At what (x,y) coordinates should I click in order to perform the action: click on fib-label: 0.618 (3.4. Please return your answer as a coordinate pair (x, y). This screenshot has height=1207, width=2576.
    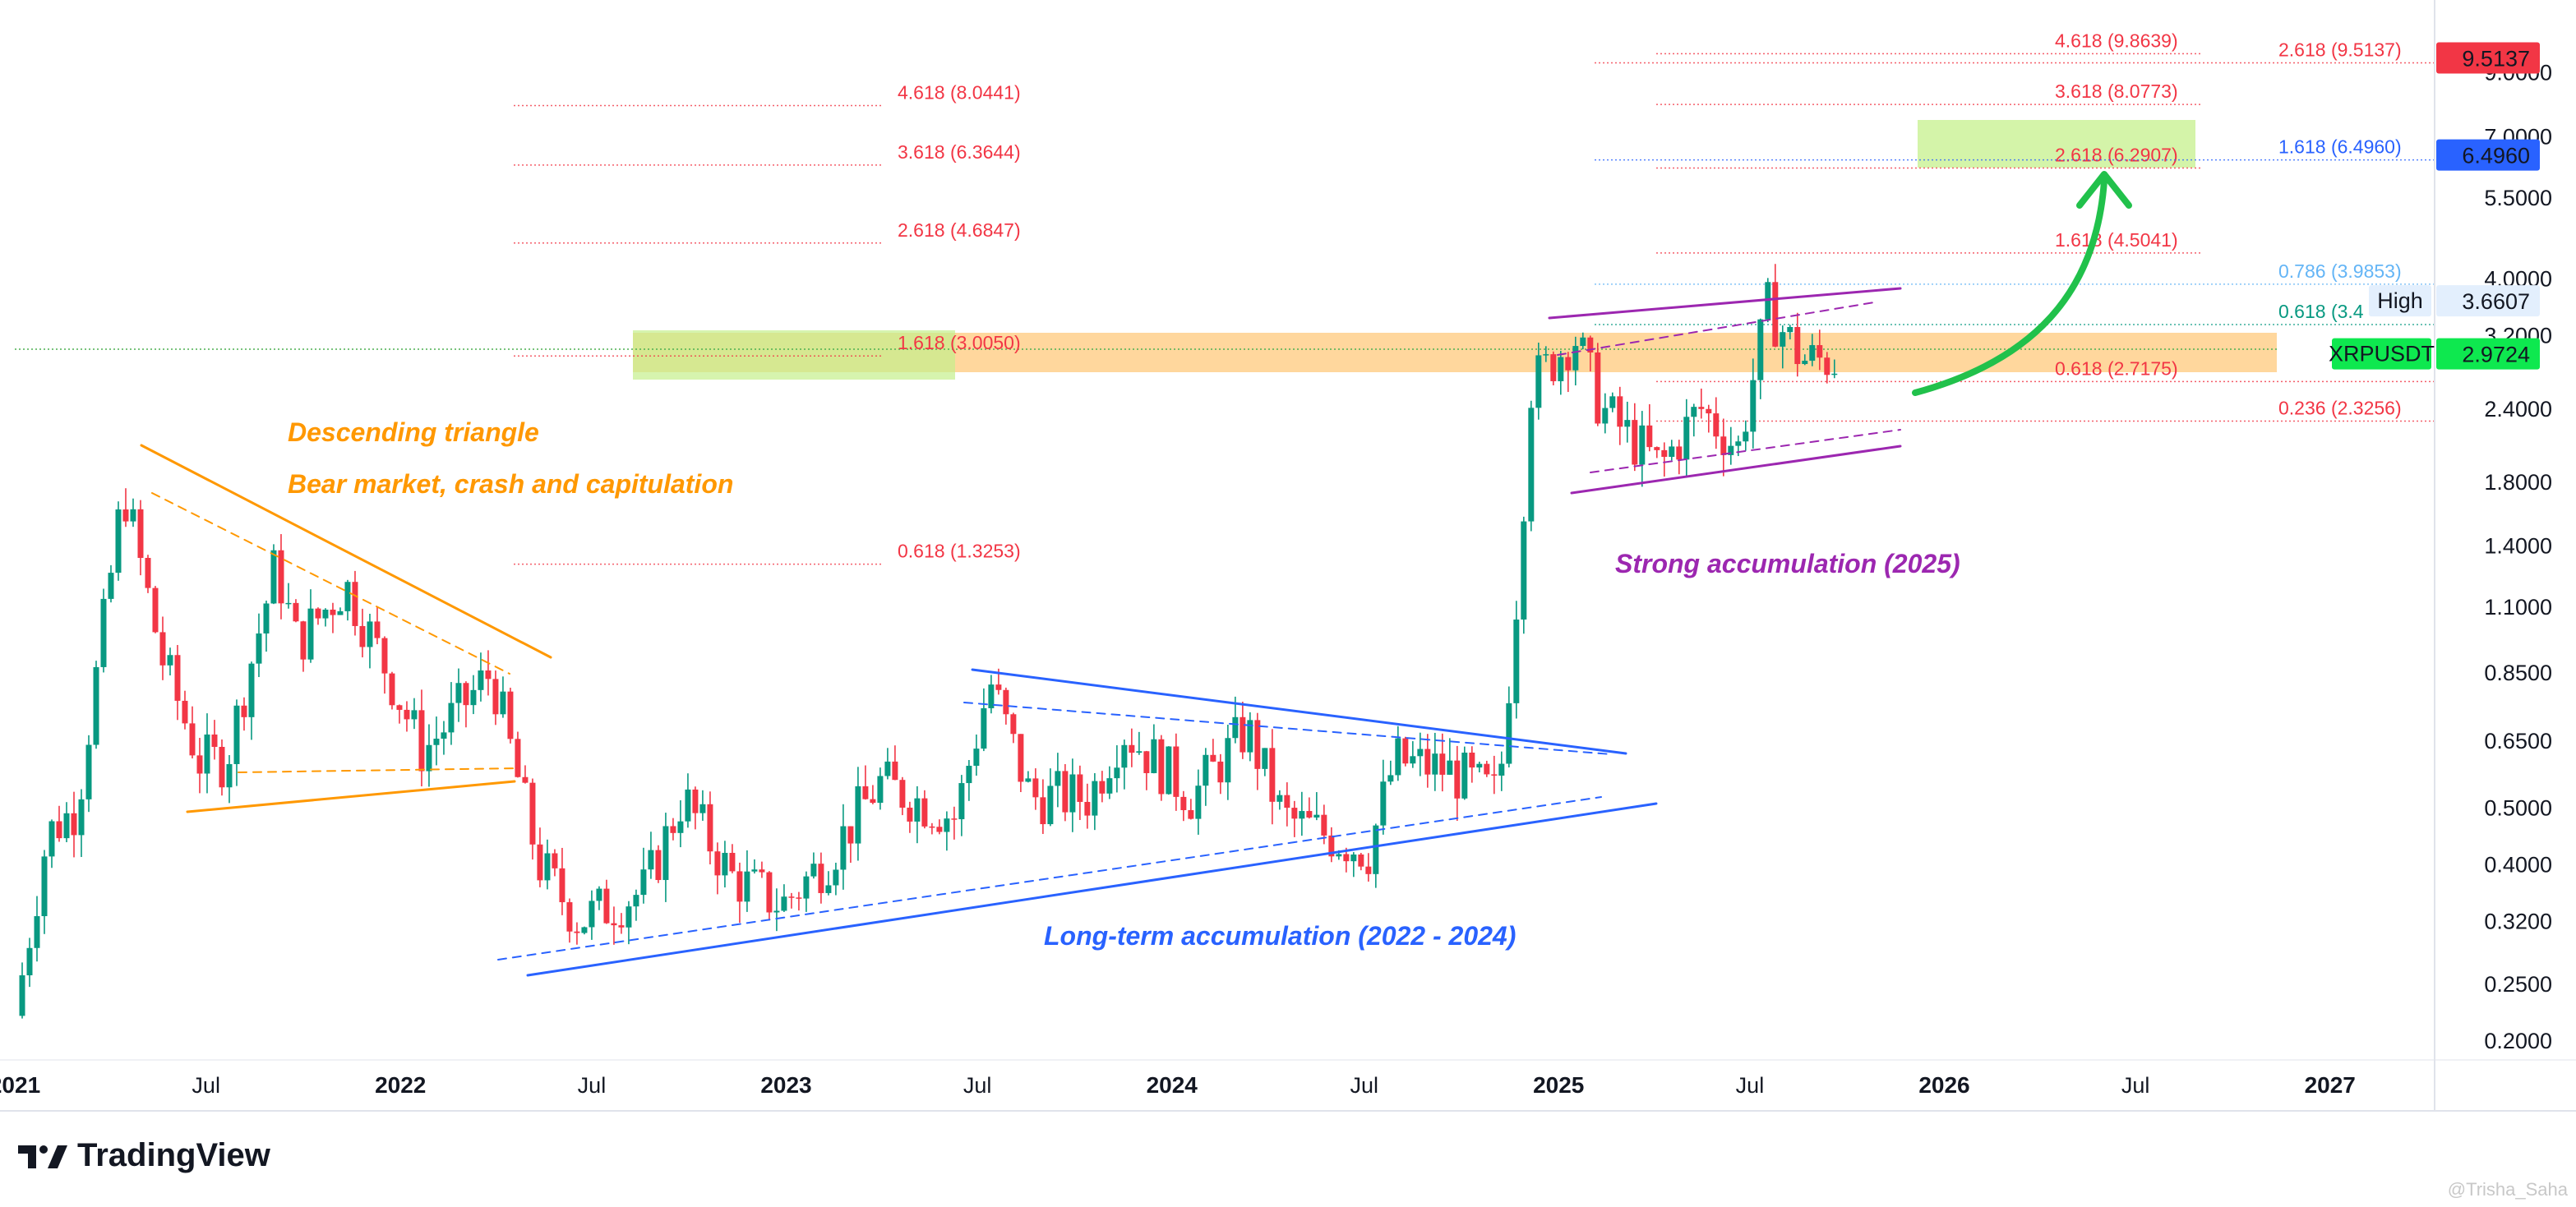
    Looking at the image, I should click on (2321, 311).